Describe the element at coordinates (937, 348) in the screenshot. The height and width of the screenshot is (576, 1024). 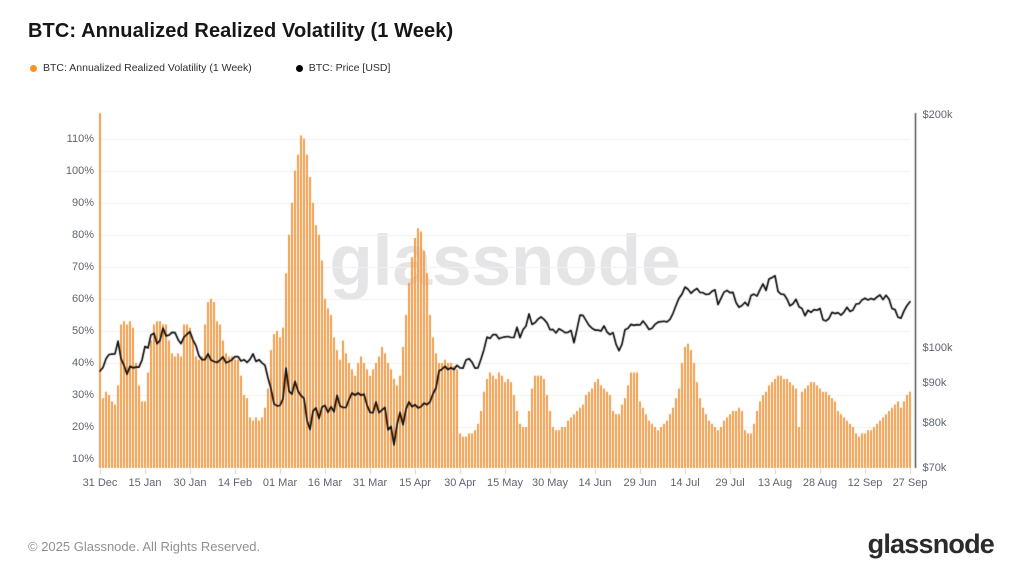
I see `y-right-tick-label: $100k` at that location.